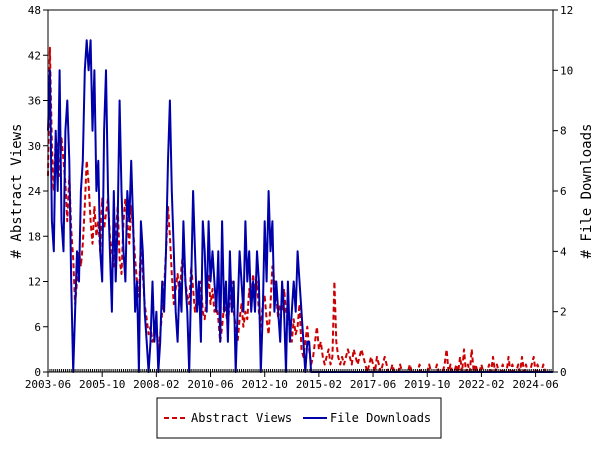 The width and height of the screenshot is (600, 450). What do you see at coordinates (566, 70) in the screenshot?
I see `y-right-tick-label: 10` at bounding box center [566, 70].